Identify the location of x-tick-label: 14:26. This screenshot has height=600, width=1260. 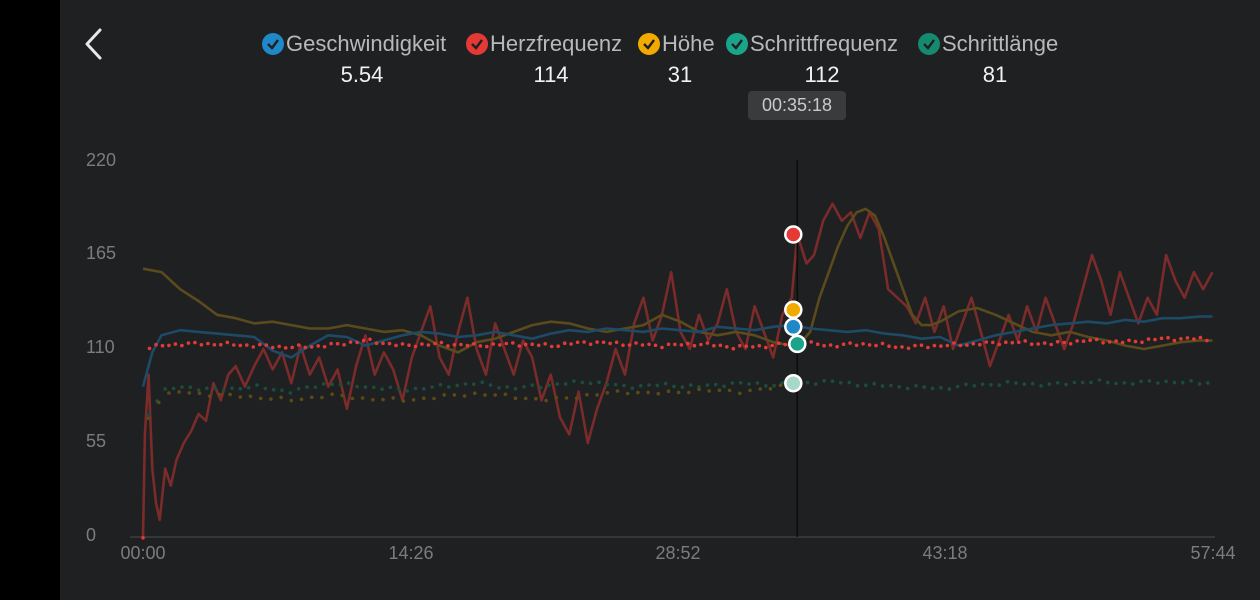
(411, 553).